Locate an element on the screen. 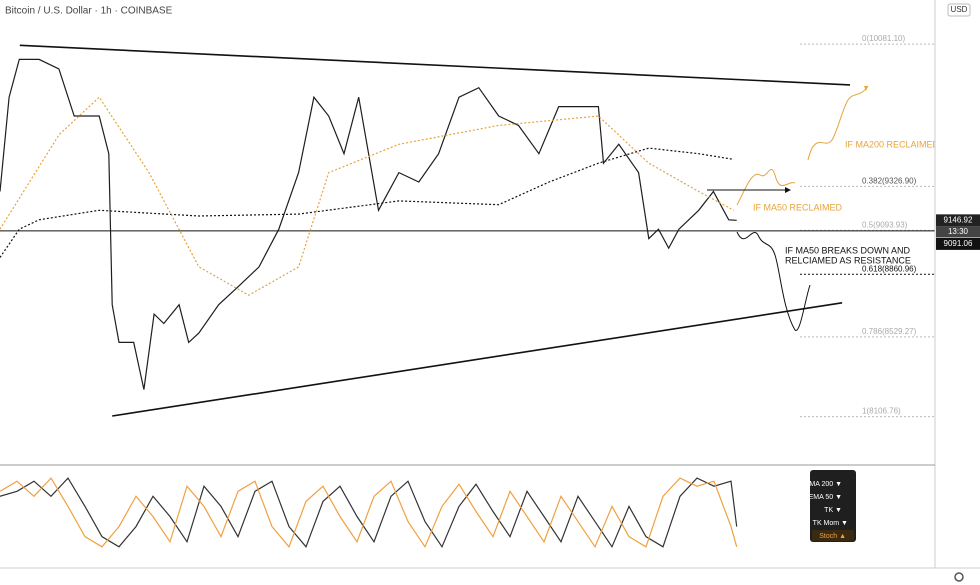  projection-breakdown is located at coordinates (773, 281).